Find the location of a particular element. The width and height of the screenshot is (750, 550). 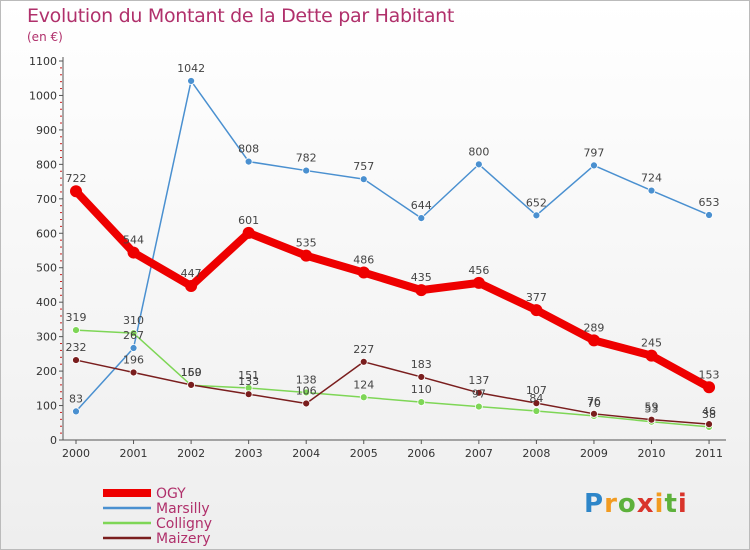

data-label-colligny: 97 is located at coordinates (479, 394).